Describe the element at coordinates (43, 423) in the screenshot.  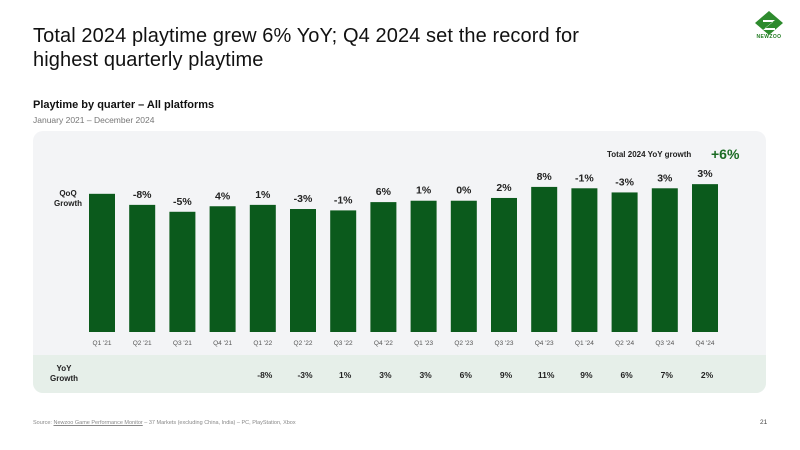
I see `source-prefix: Source:` at that location.